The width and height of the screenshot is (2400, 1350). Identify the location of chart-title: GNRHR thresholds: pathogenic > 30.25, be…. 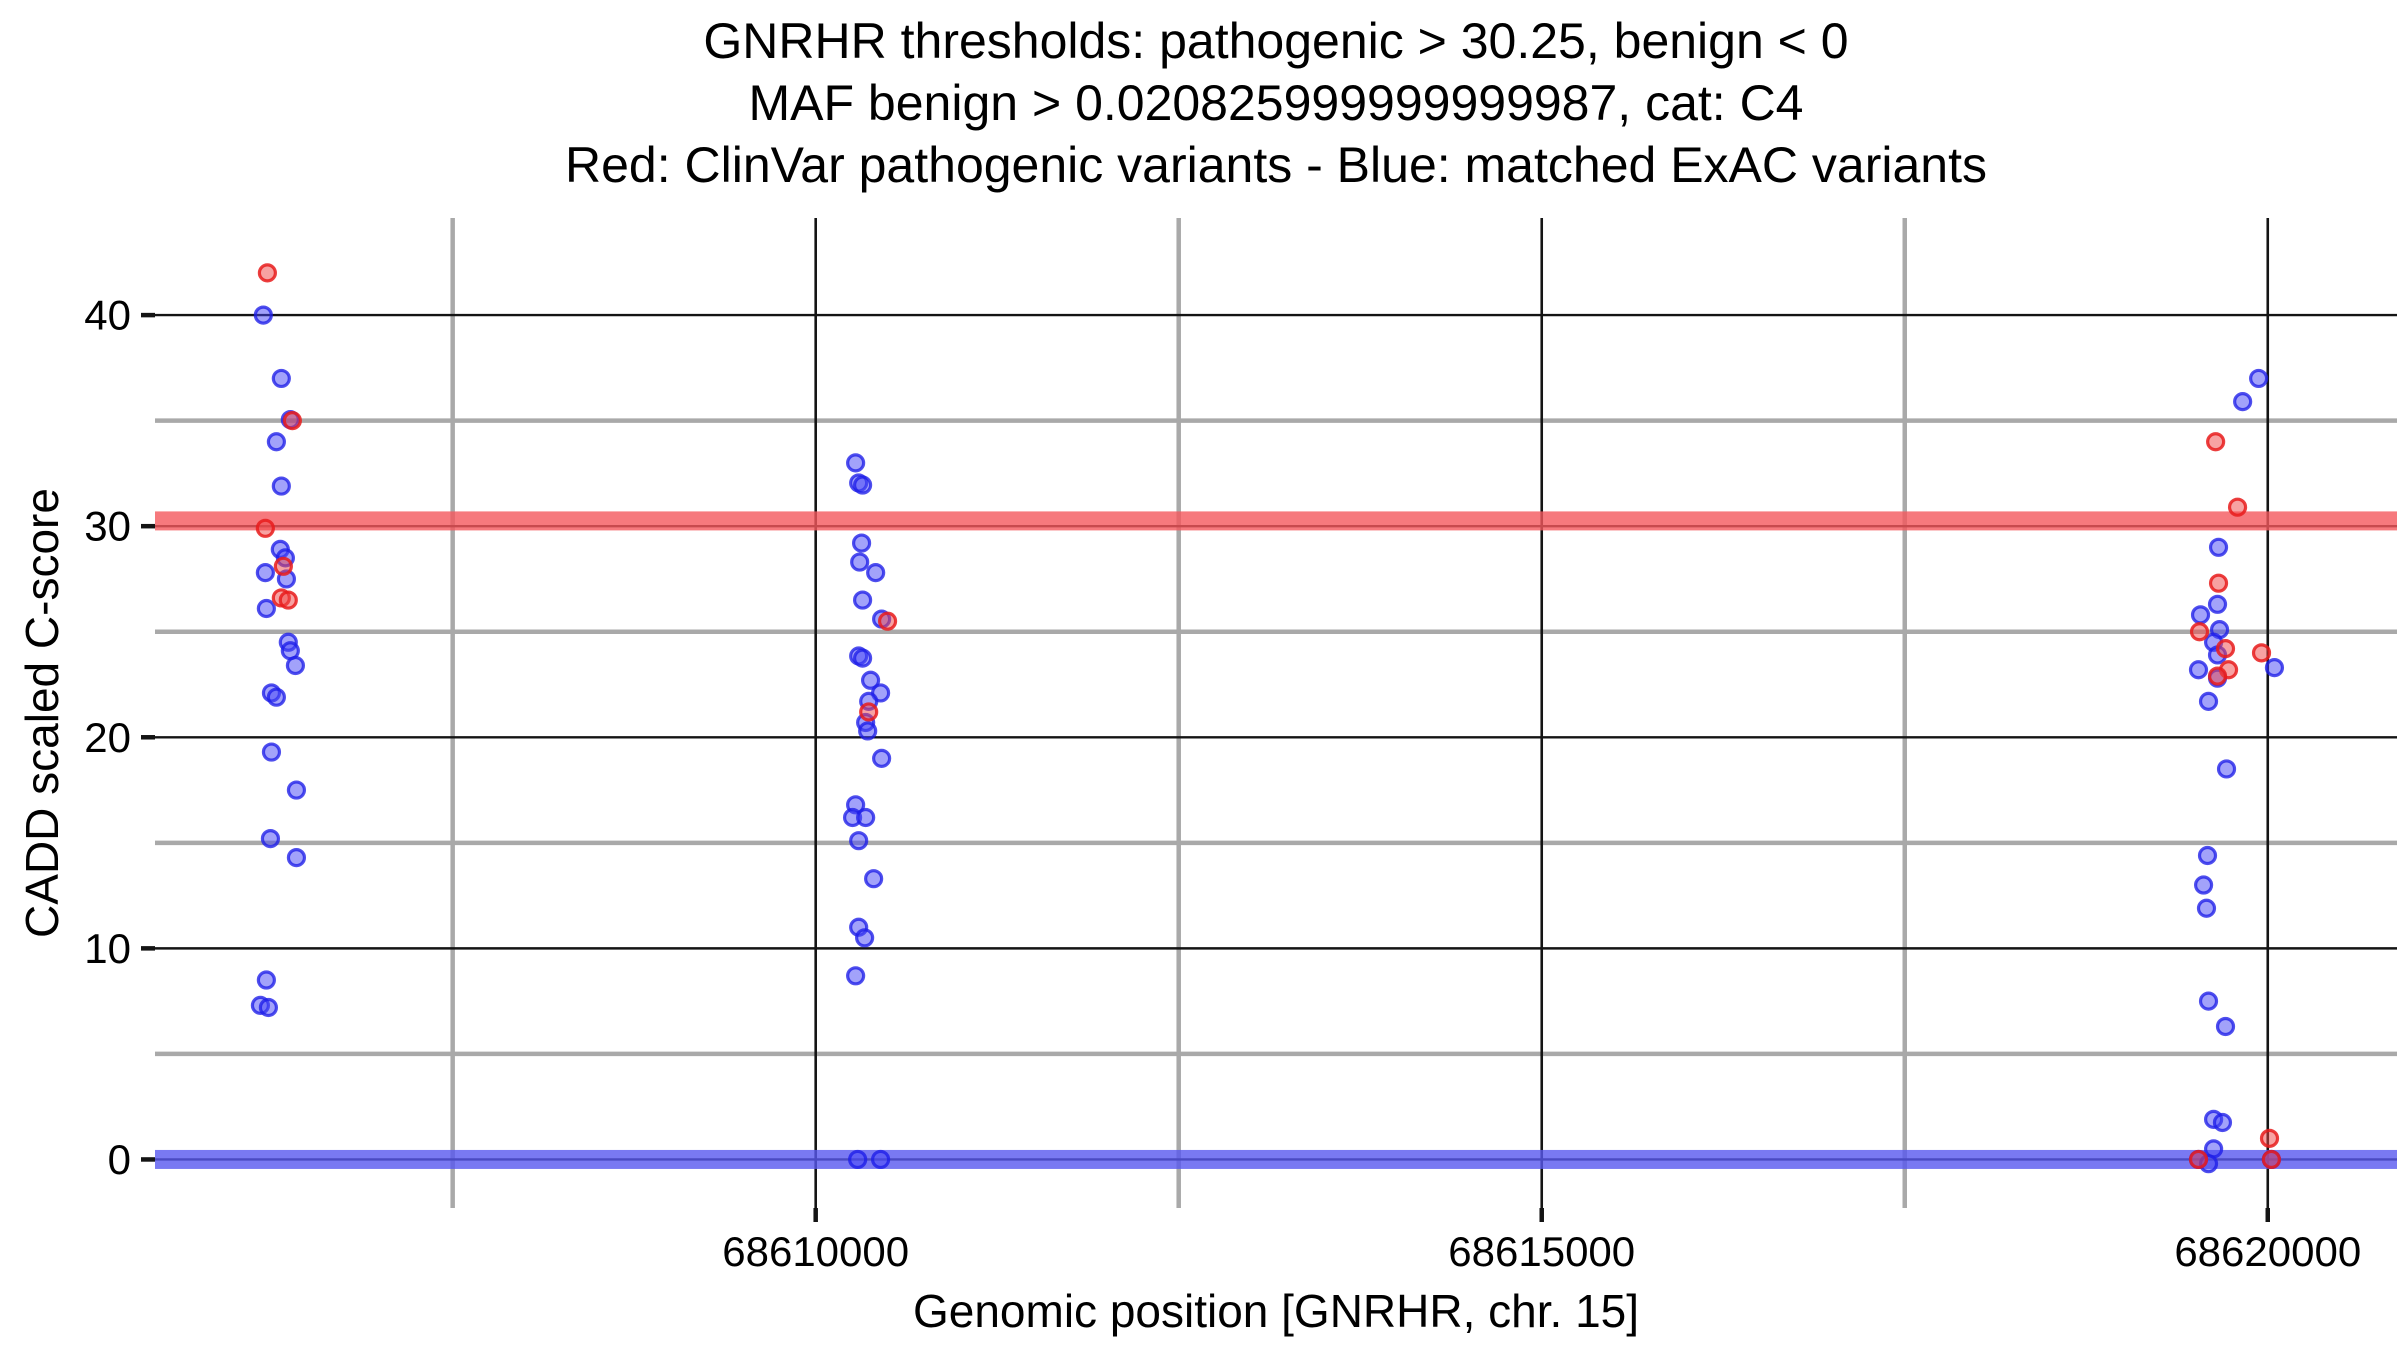
(1276, 103).